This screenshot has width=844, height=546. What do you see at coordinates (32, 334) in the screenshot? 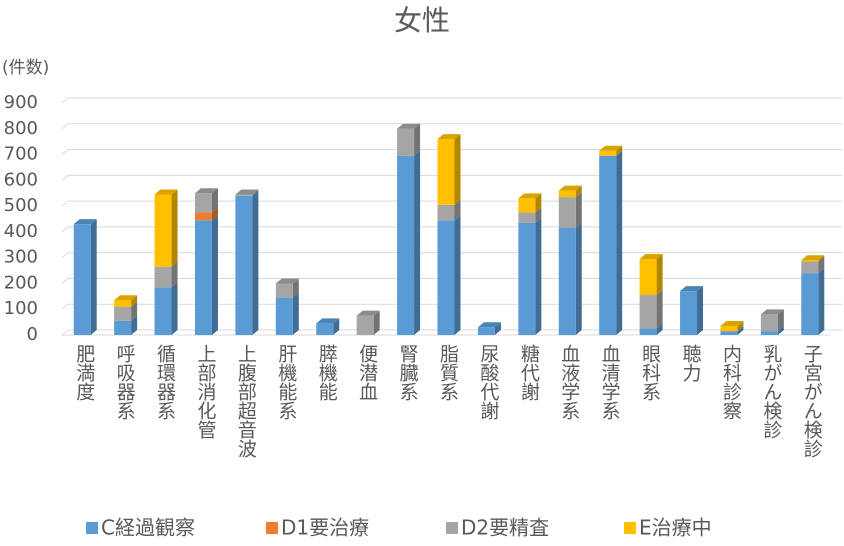
I see `y-tick-label: 0` at bounding box center [32, 334].